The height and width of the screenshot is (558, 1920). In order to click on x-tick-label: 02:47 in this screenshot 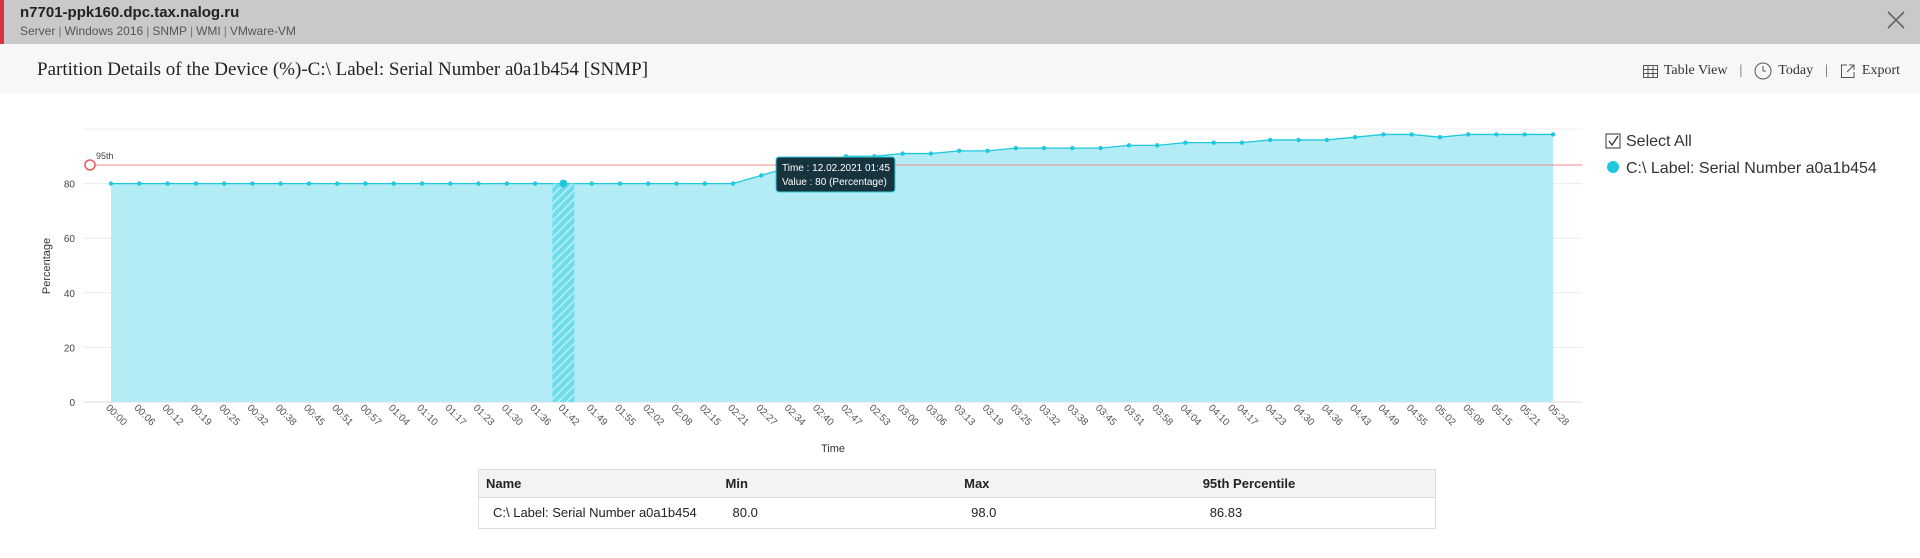, I will do `click(851, 416)`.